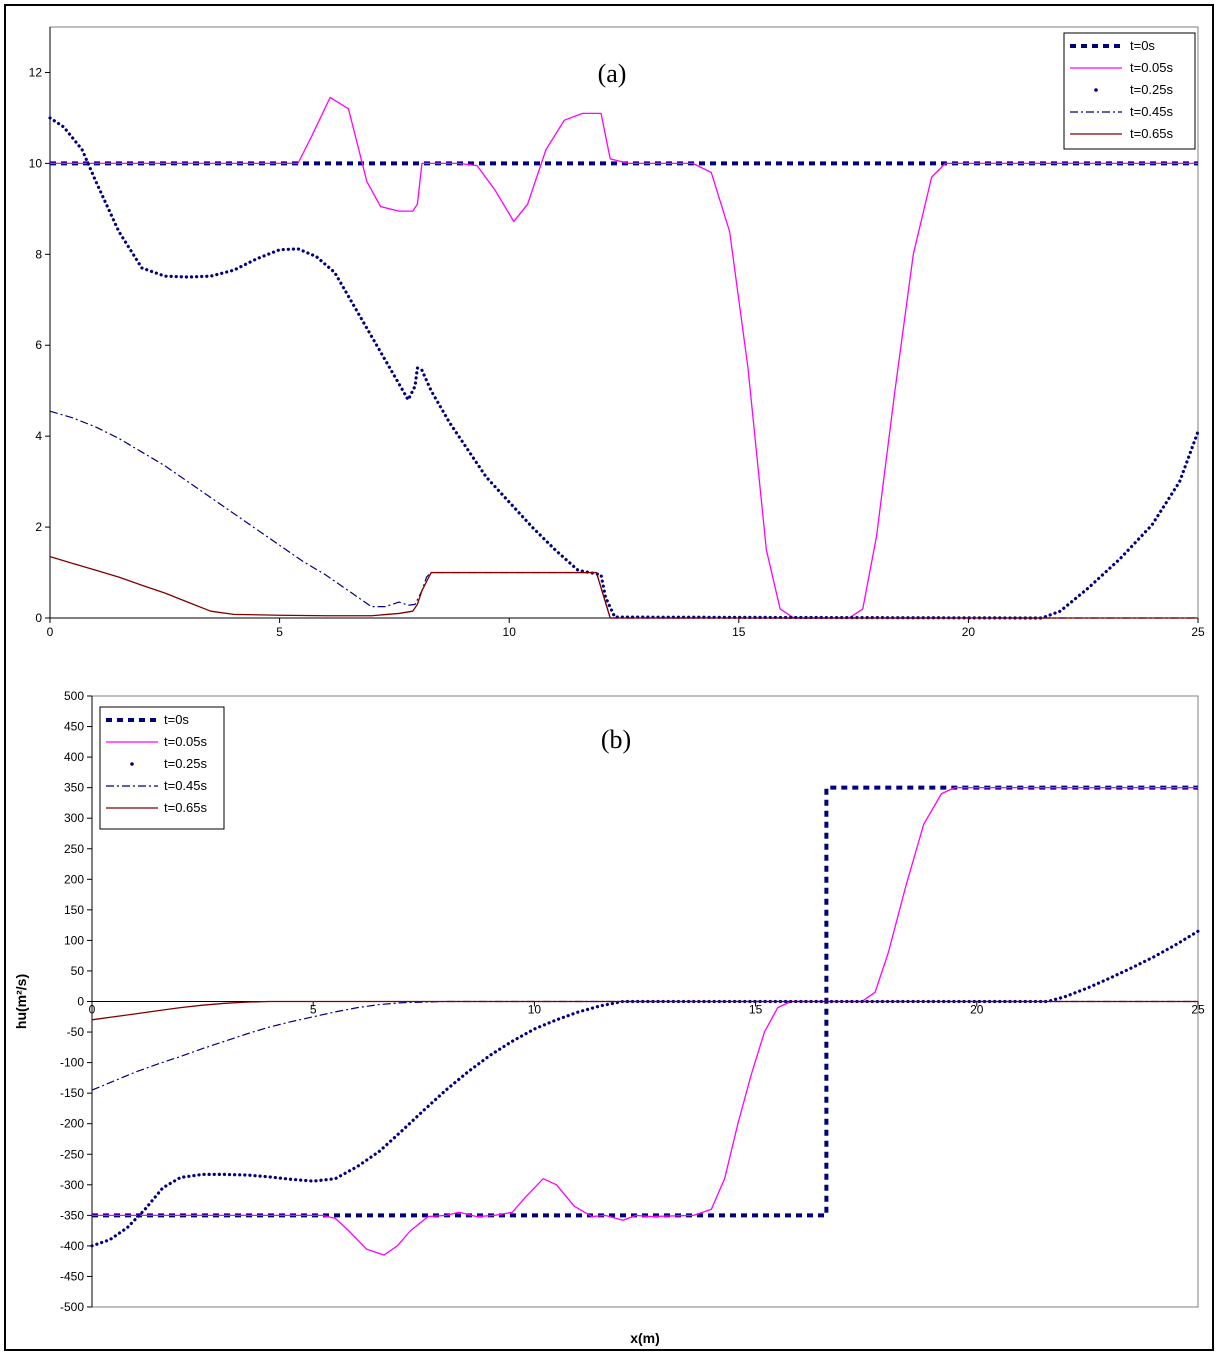  What do you see at coordinates (74, 757) in the screenshot?
I see `y-tick-label: 400` at bounding box center [74, 757].